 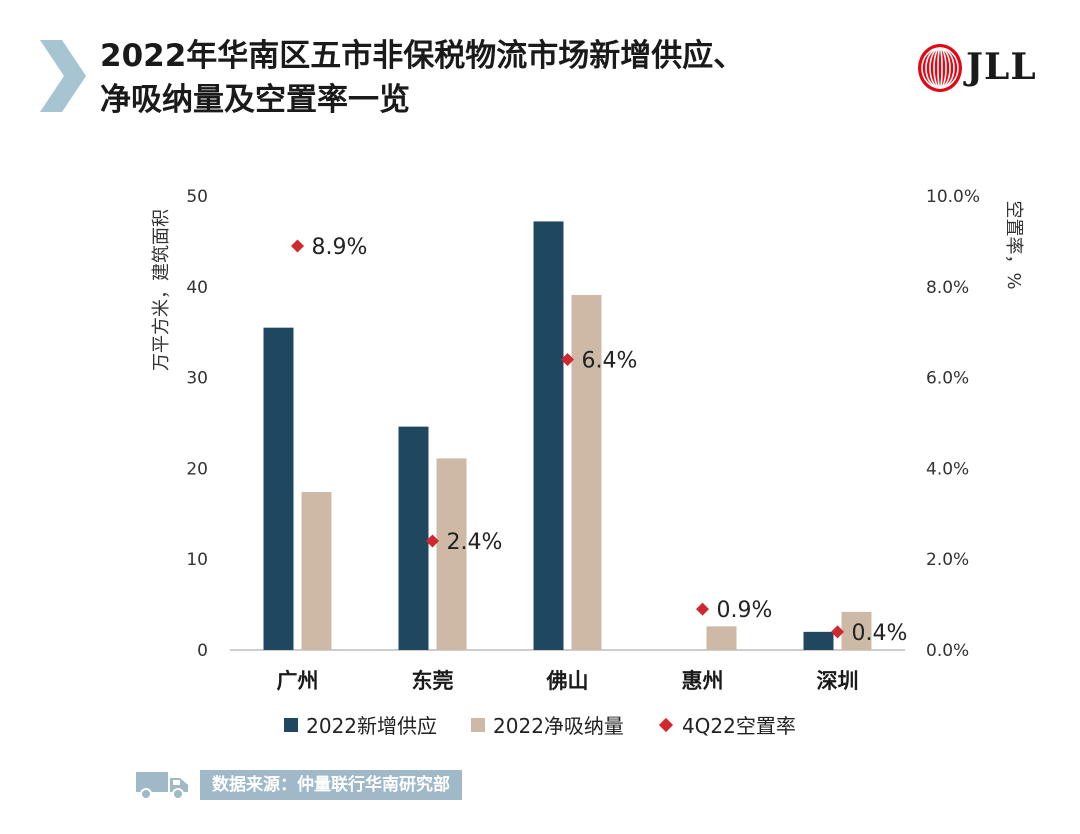 I want to click on legend-item-absorption: 2022净吸纳量, so click(x=547, y=724).